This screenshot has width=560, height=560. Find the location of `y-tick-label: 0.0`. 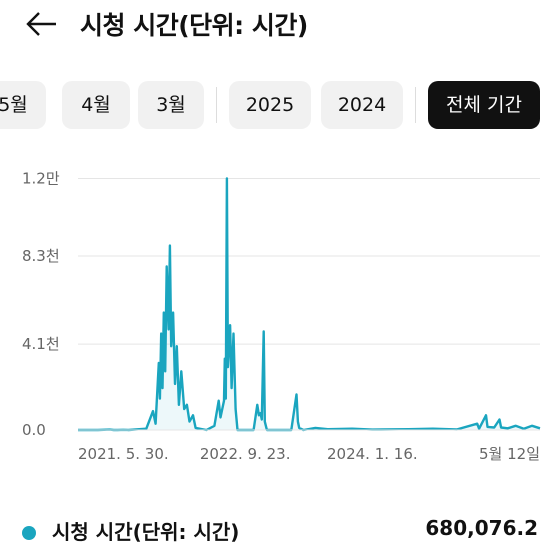

y-tick-label: 0.0 is located at coordinates (34, 430).